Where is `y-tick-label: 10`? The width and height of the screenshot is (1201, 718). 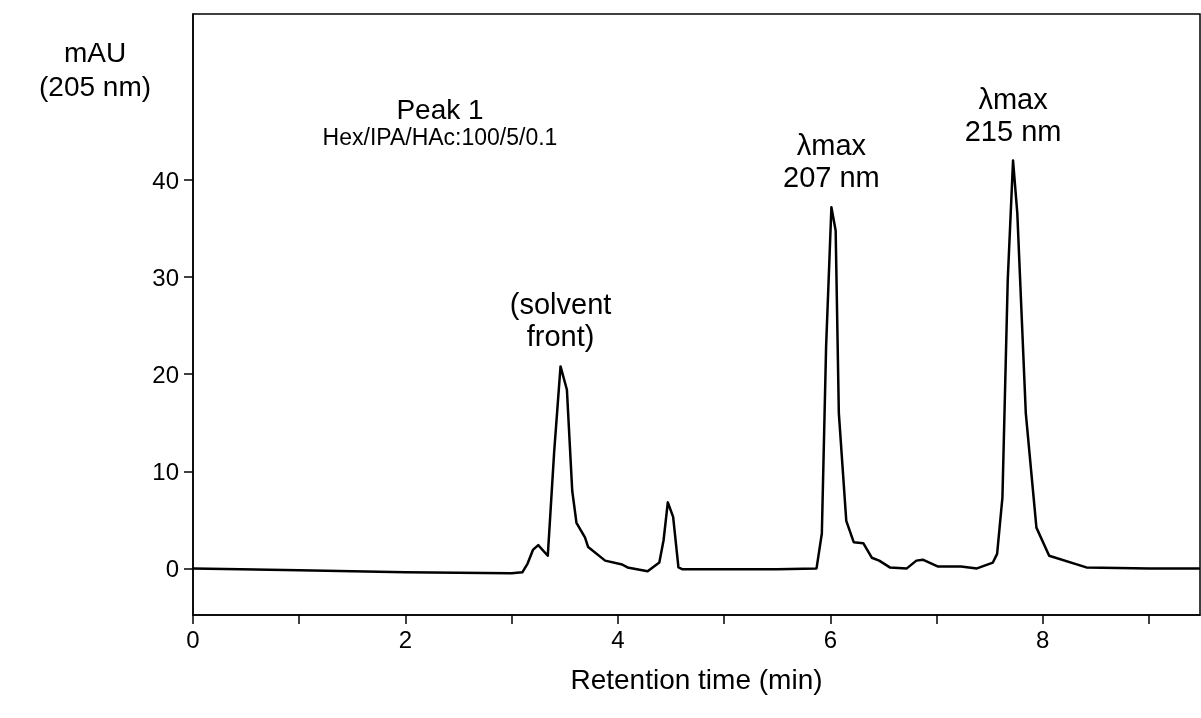
y-tick-label: 10 is located at coordinates (165, 471).